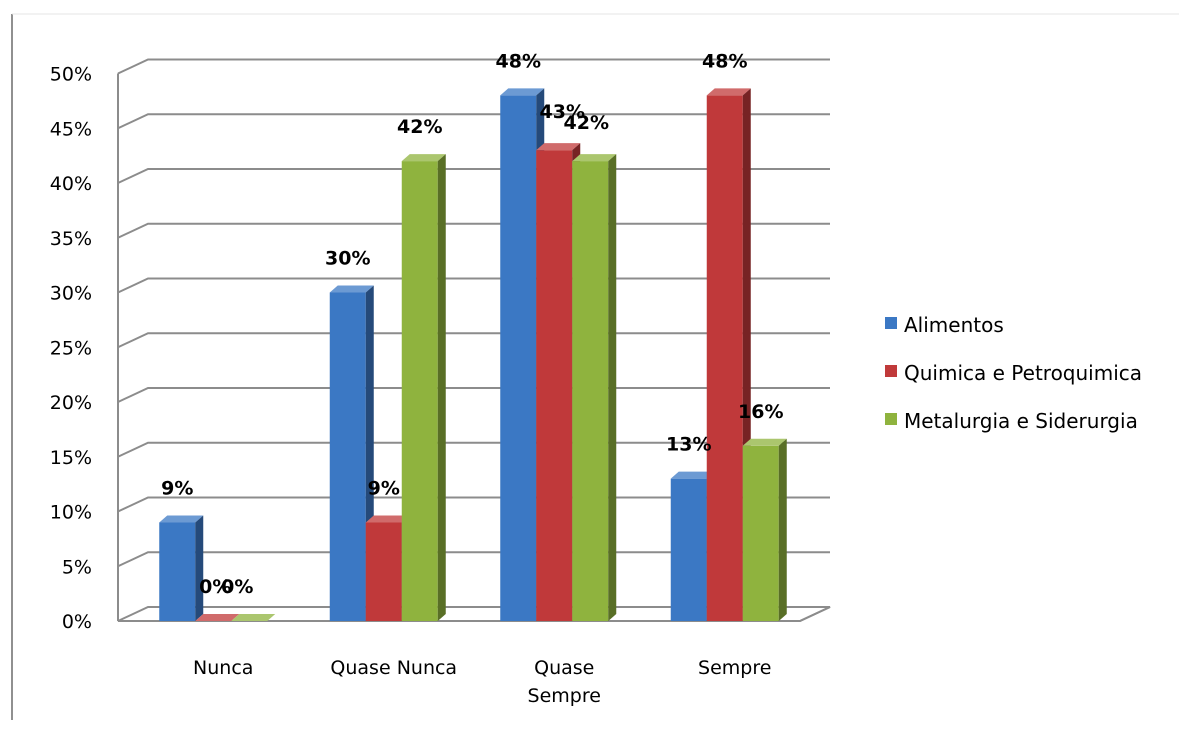 This screenshot has width=1179, height=741. Describe the element at coordinates (482, 682) in the screenshot. I see `x-axis-categories: Nunca Quase Nunca Quase Sempre Sempre` at that location.